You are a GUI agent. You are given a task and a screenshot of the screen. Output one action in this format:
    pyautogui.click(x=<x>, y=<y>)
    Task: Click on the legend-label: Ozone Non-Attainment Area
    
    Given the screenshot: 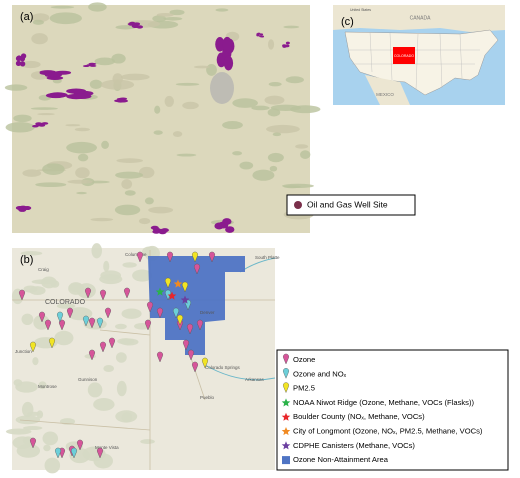 What is the action you would take?
    pyautogui.click(x=341, y=459)
    